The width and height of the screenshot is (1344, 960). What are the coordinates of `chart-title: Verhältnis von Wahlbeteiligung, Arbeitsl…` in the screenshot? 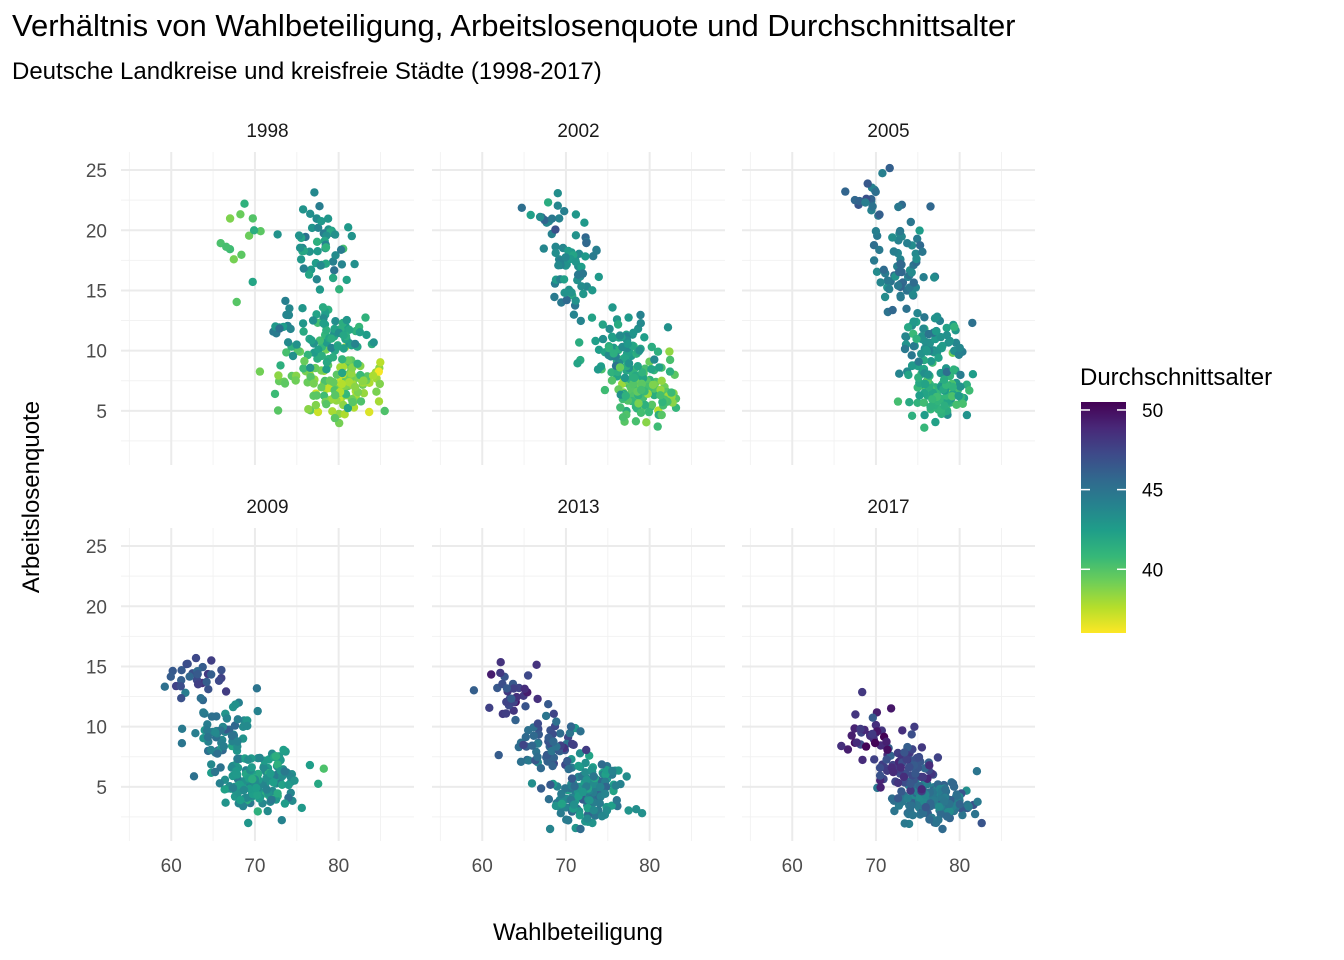 It's located at (514, 25).